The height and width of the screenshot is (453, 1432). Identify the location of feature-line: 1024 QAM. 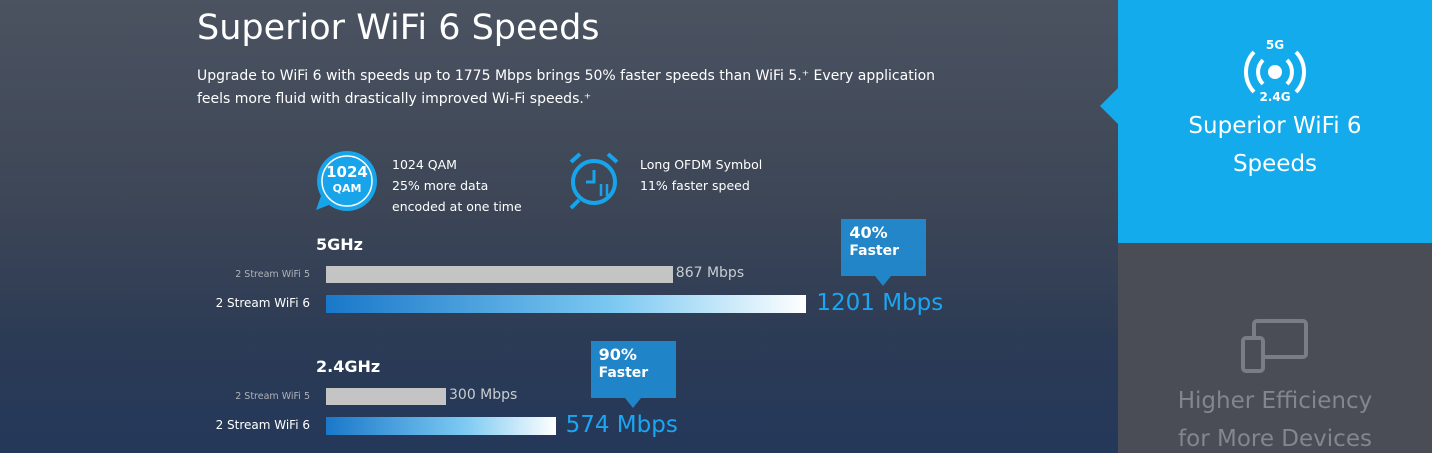
(424, 164).